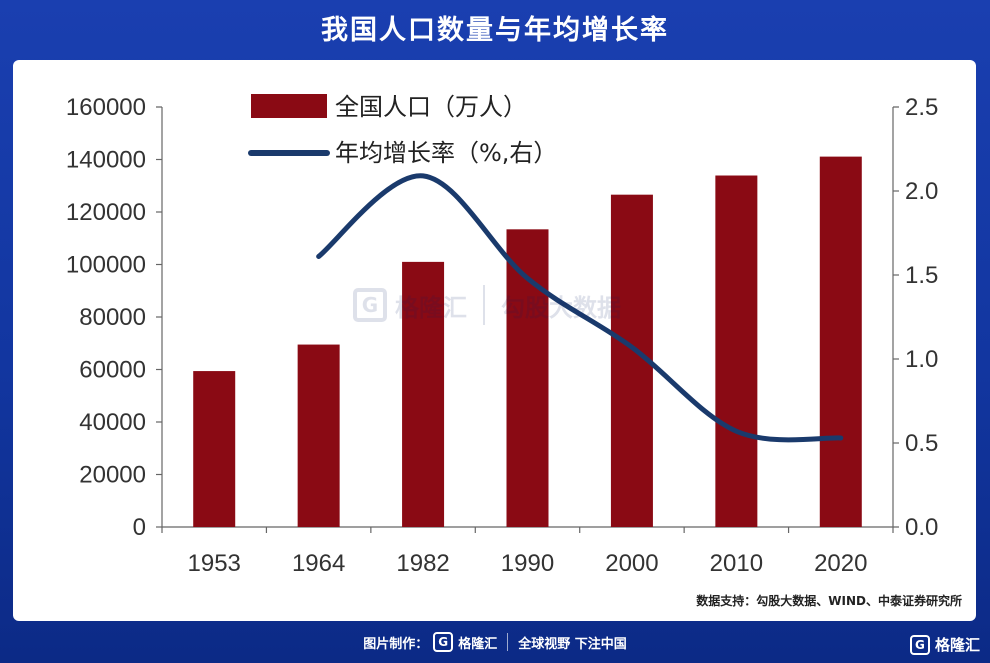 Image resolution: width=990 pixels, height=663 pixels. What do you see at coordinates (446, 153) in the screenshot?
I see `legend-line-label: 年均增长率（%,右）` at bounding box center [446, 153].